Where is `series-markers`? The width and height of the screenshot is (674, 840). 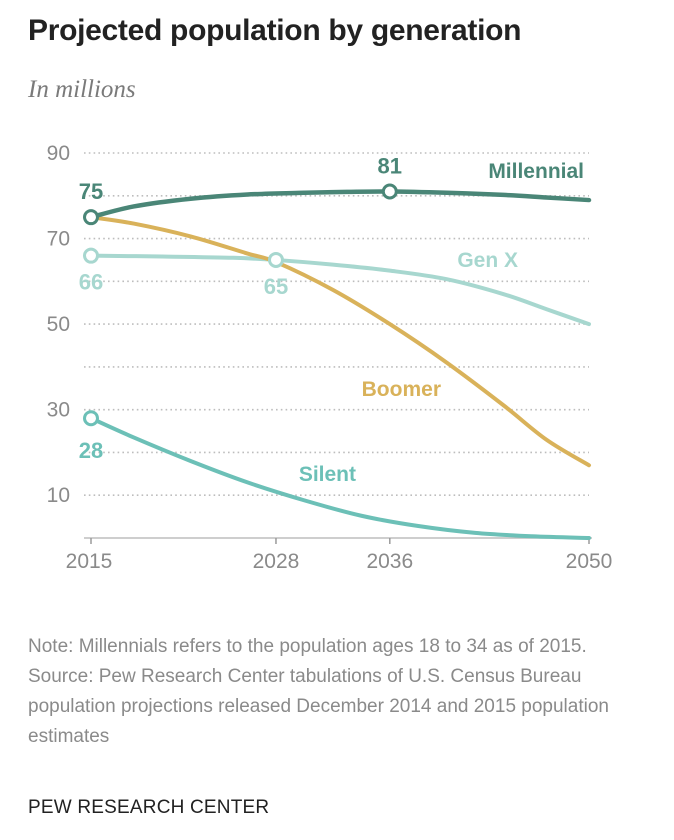 series-markers is located at coordinates (240, 305).